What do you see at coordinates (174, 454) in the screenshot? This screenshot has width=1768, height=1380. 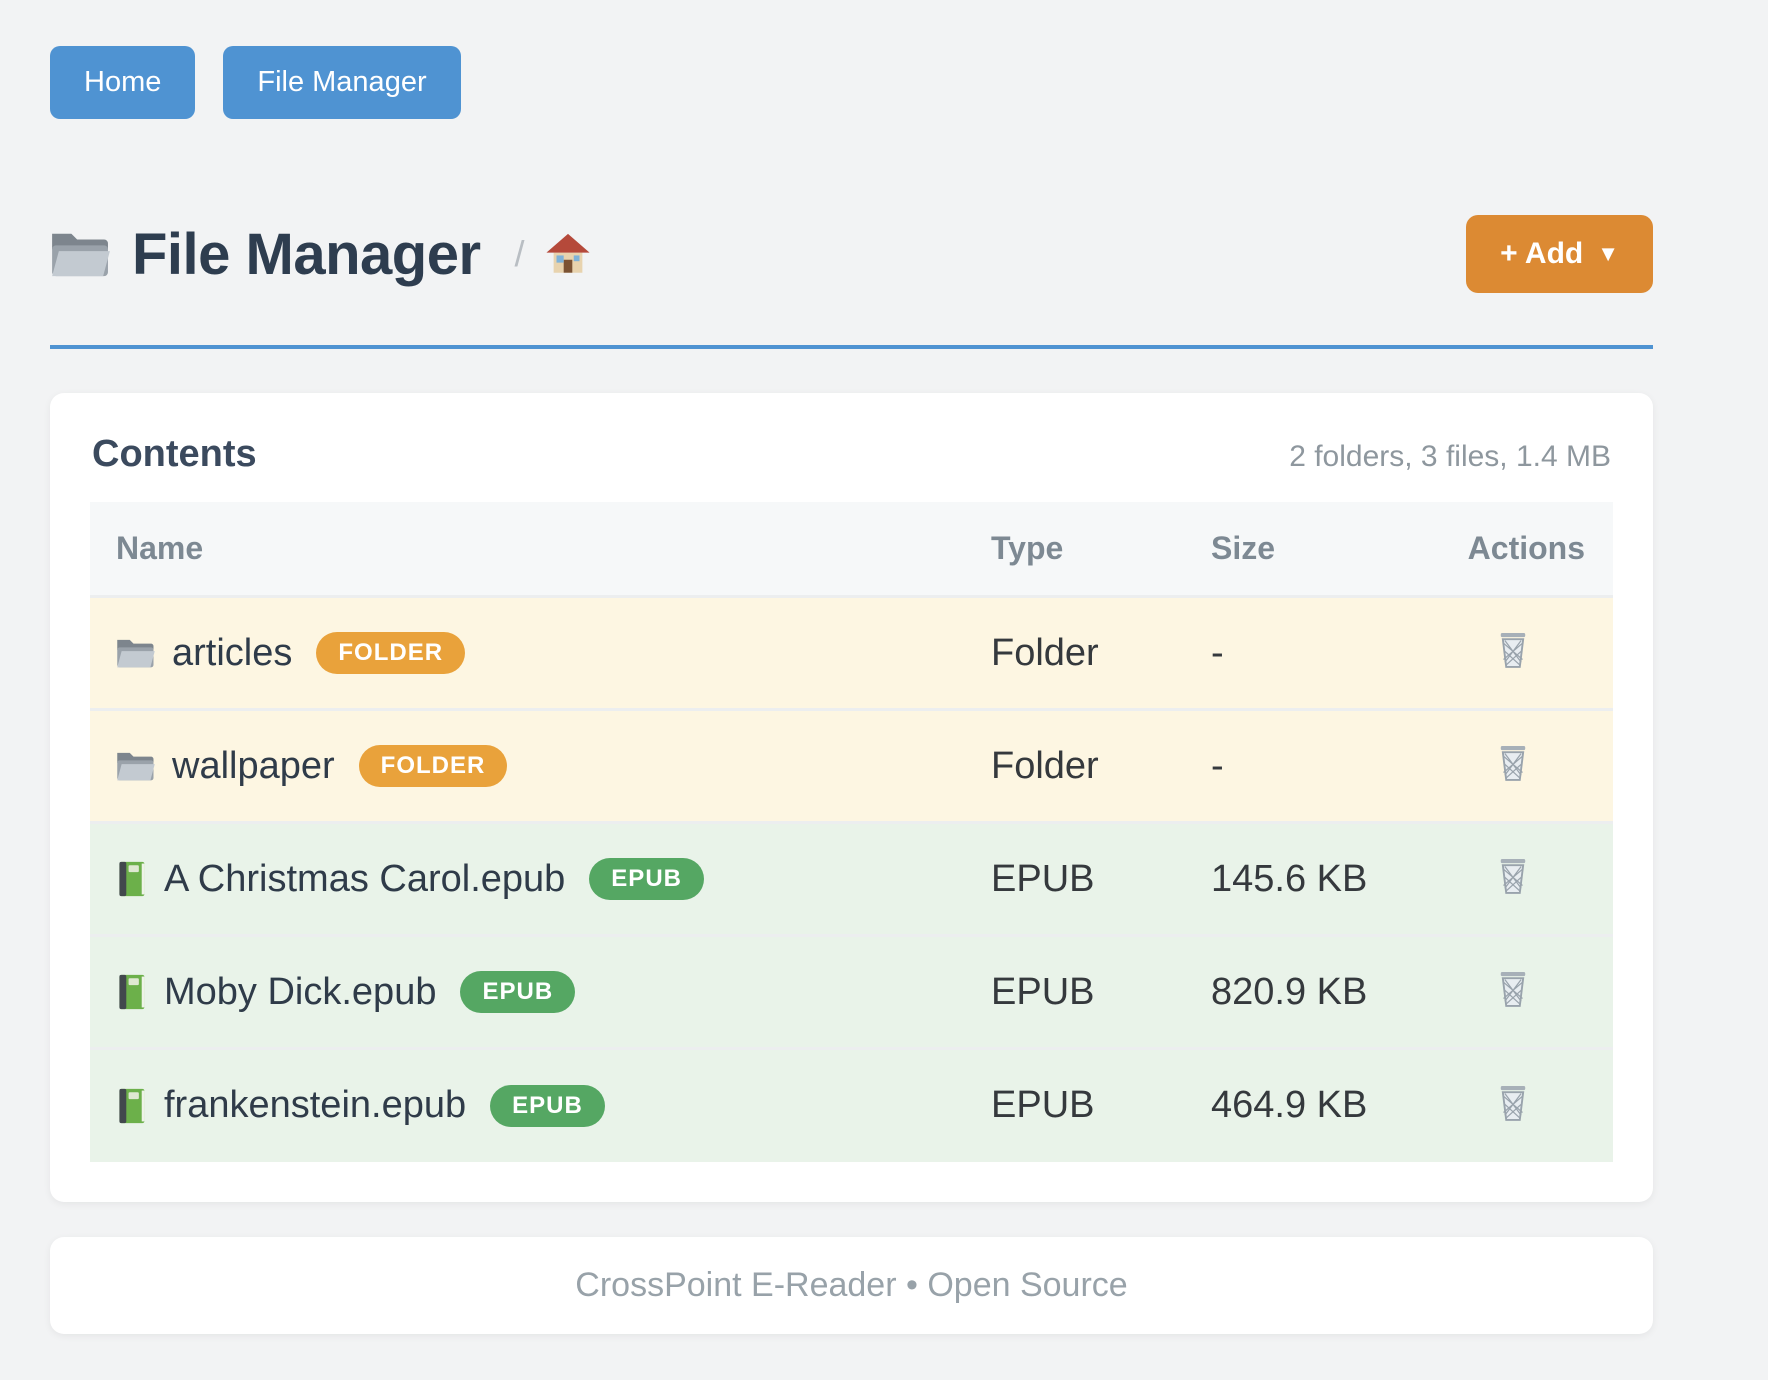 I see `contents-title: Contents` at bounding box center [174, 454].